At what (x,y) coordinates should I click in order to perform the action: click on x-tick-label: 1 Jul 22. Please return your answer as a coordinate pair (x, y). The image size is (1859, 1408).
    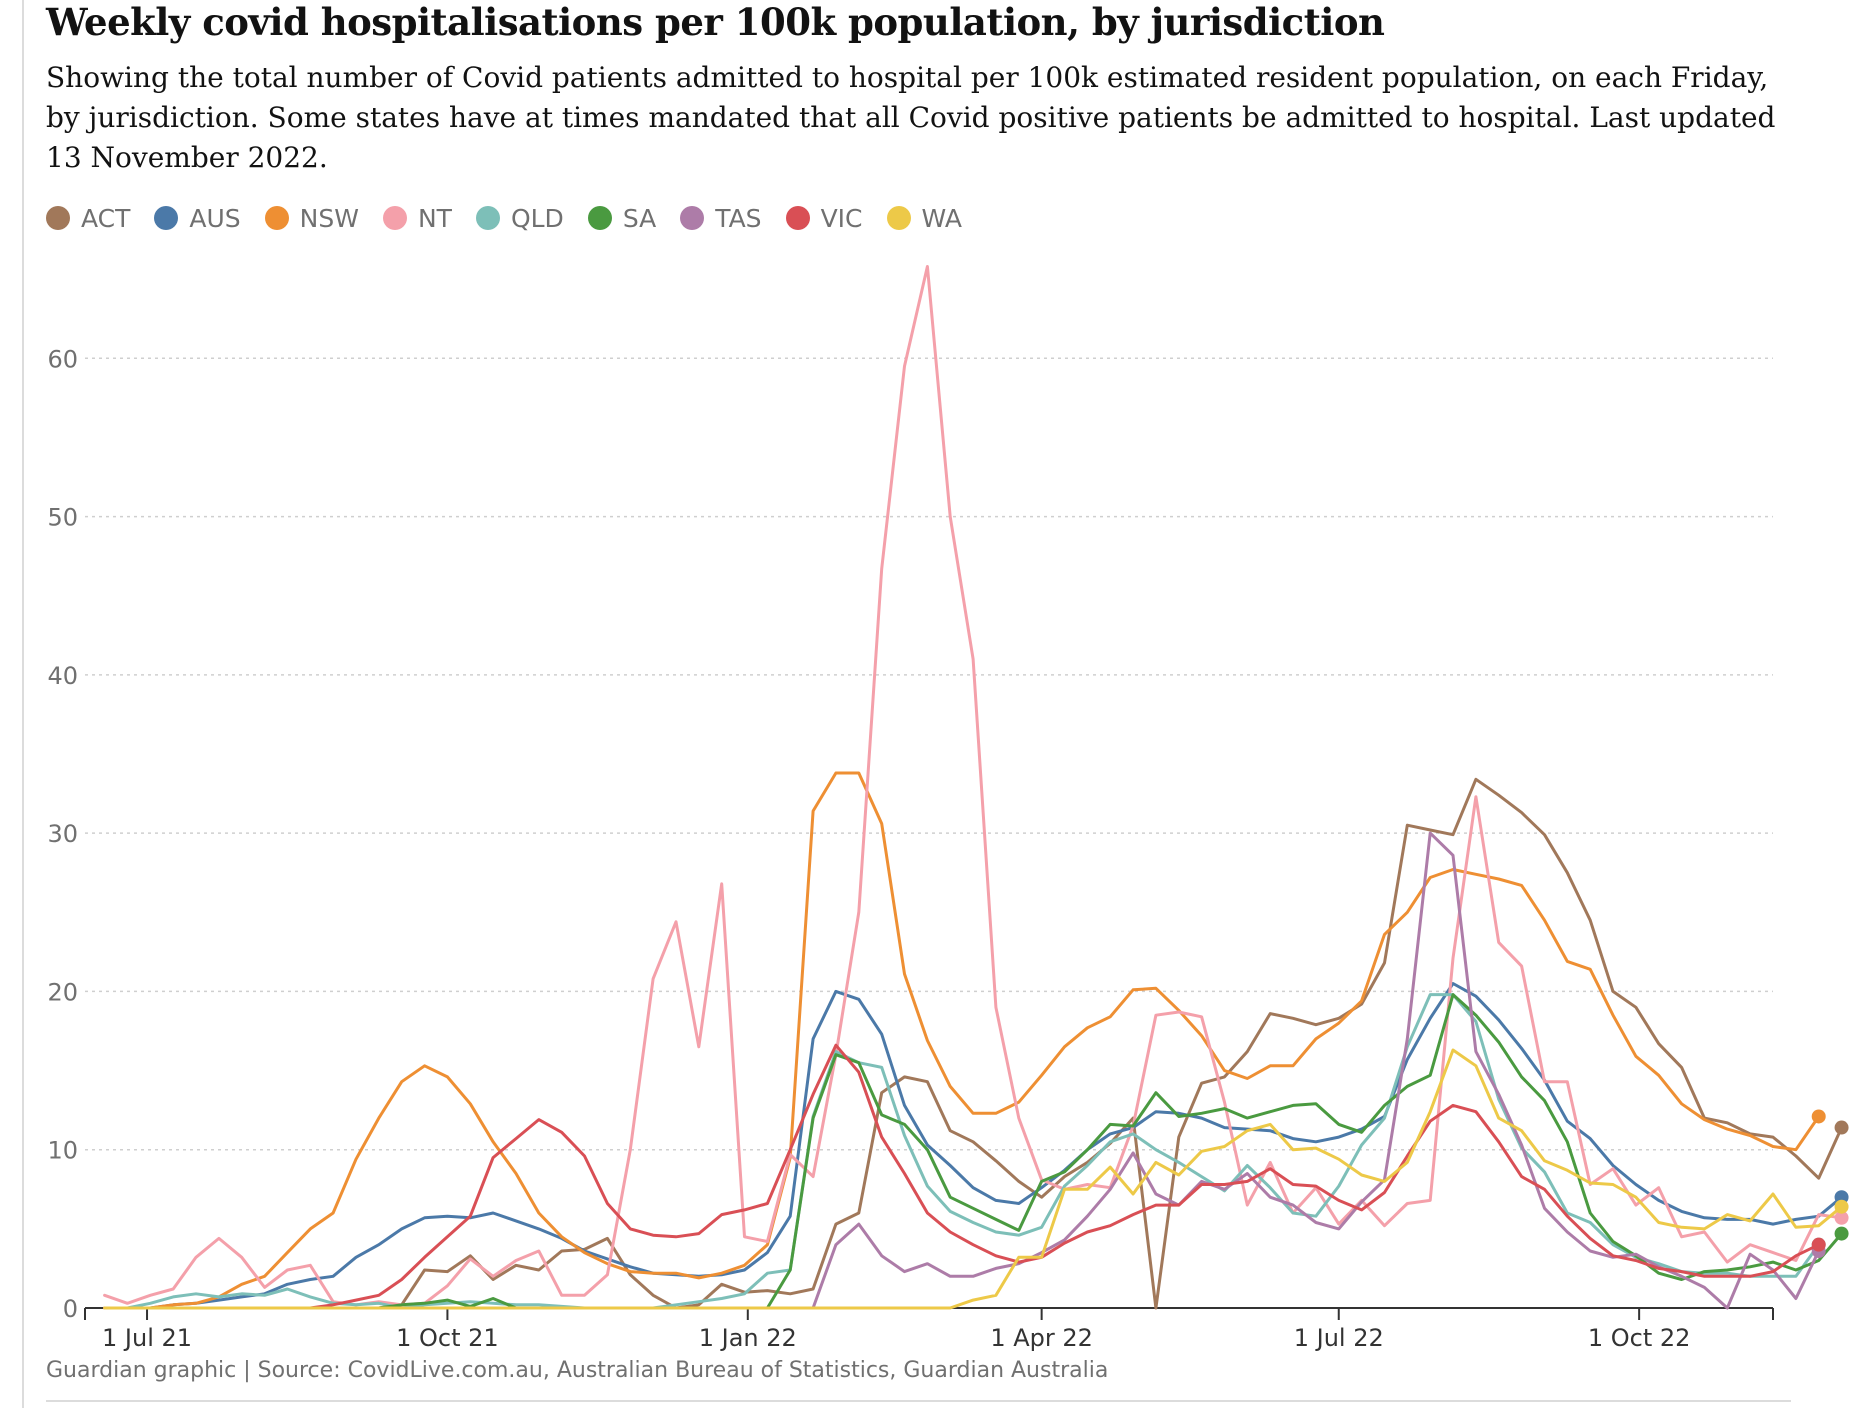
    Looking at the image, I should click on (1339, 1338).